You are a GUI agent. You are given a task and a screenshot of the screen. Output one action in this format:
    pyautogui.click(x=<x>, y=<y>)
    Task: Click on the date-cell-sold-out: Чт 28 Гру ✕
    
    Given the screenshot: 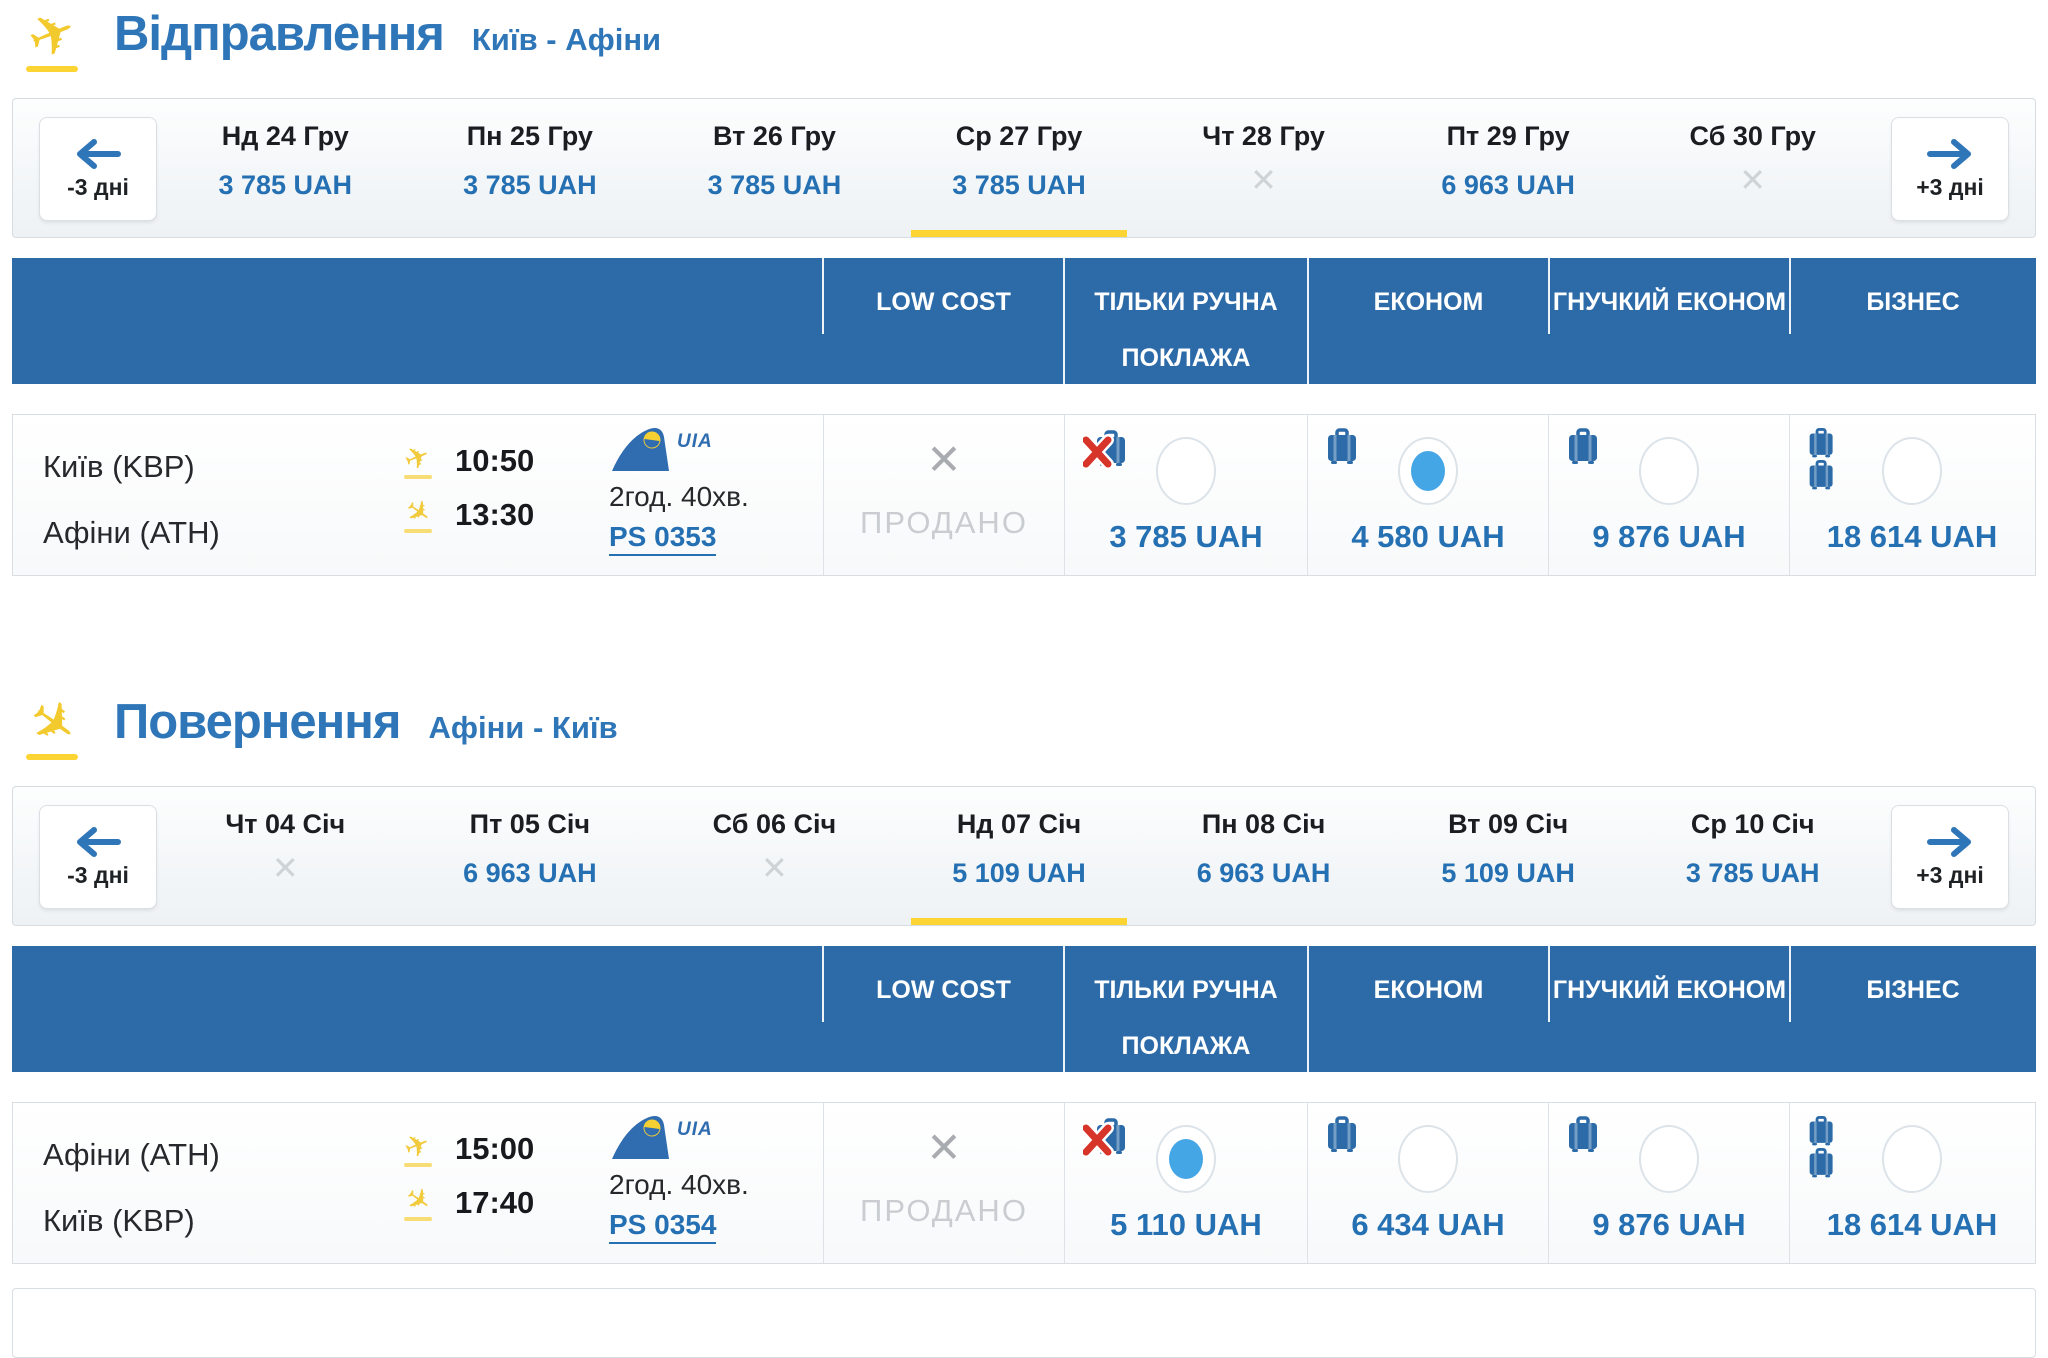 What is the action you would take?
    pyautogui.click(x=1263, y=168)
    